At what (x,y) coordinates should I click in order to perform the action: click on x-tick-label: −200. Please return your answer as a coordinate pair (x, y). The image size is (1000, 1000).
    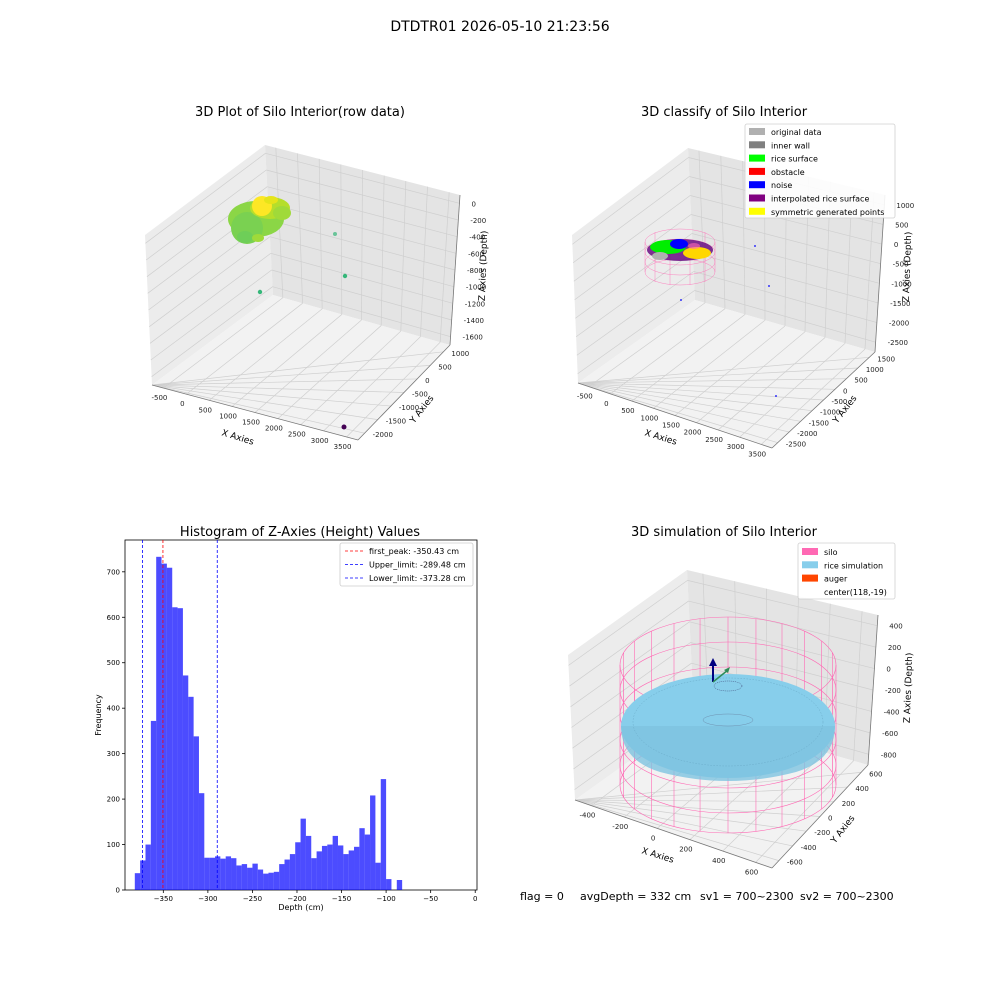
    Looking at the image, I should click on (296, 899).